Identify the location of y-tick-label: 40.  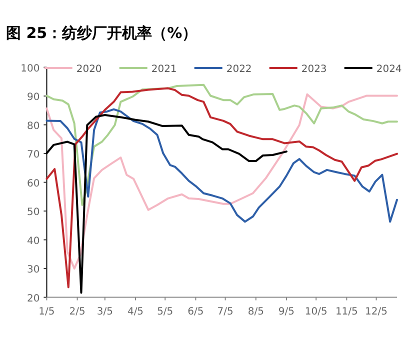
(33, 241).